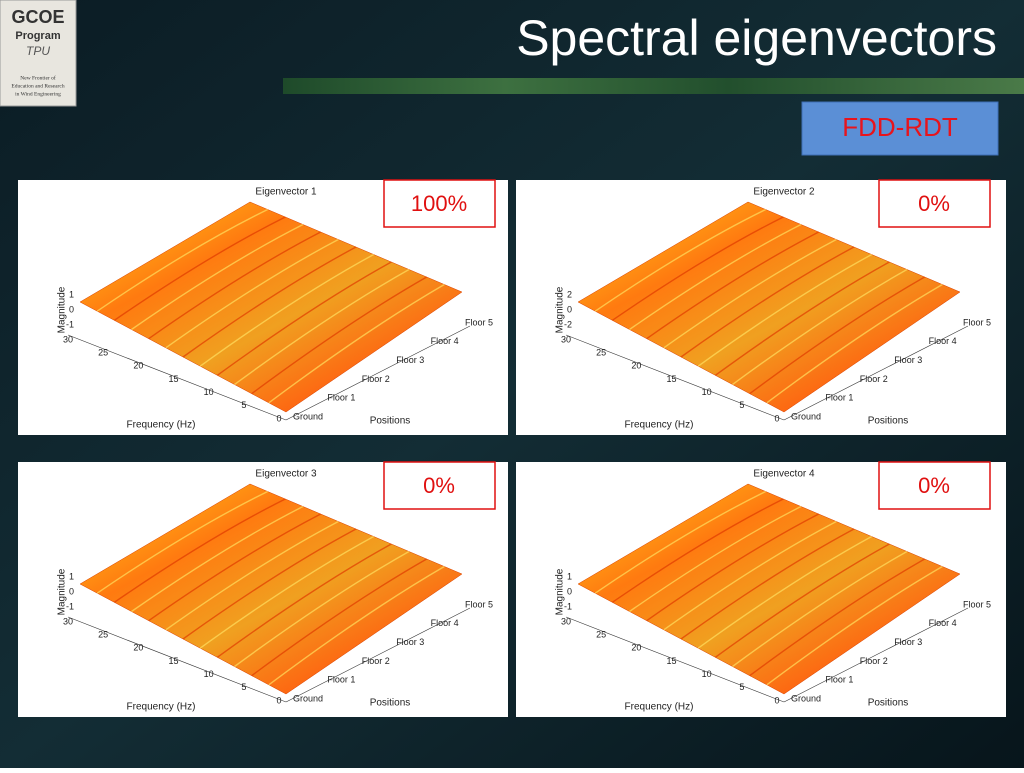 This screenshot has height=773, width=1024. I want to click on header-bar, so click(653, 86).